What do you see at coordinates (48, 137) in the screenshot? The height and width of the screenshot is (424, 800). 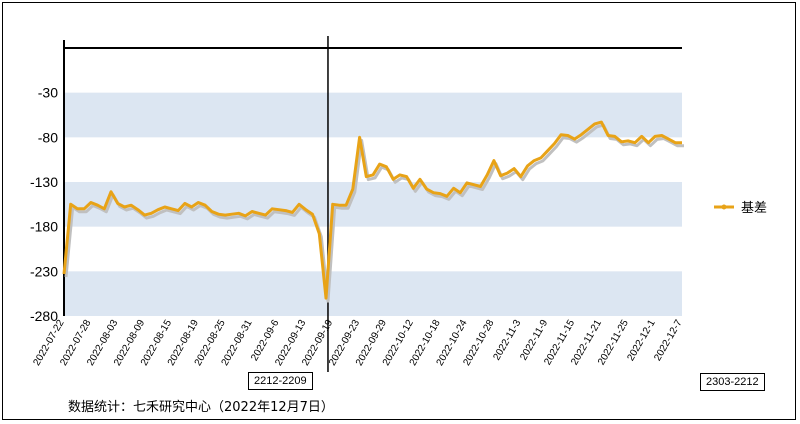 I see `y-tick-label: -80` at bounding box center [48, 137].